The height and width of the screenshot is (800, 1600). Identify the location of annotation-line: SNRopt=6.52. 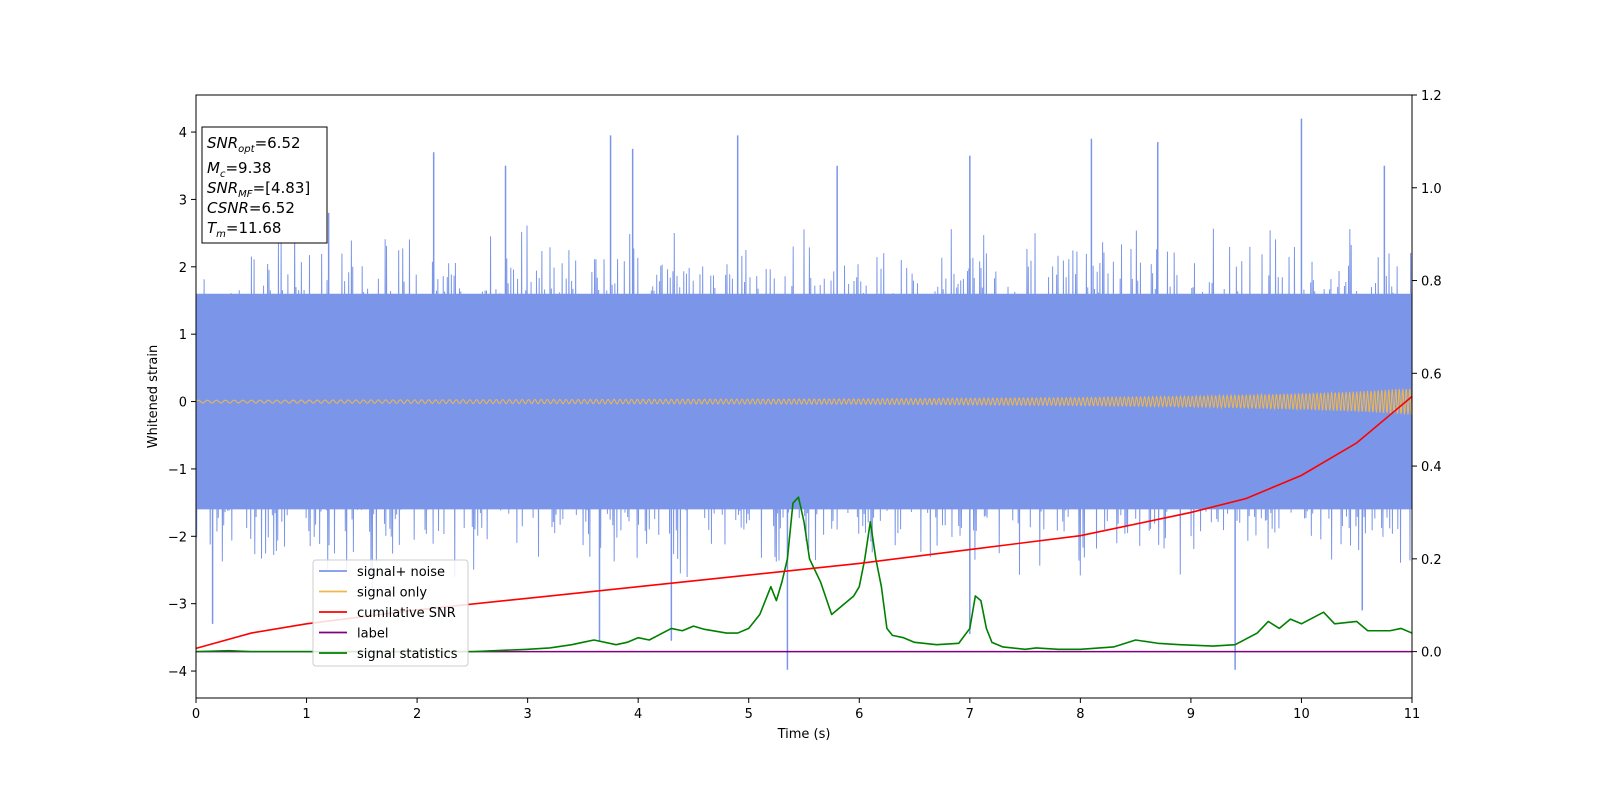
(254, 144).